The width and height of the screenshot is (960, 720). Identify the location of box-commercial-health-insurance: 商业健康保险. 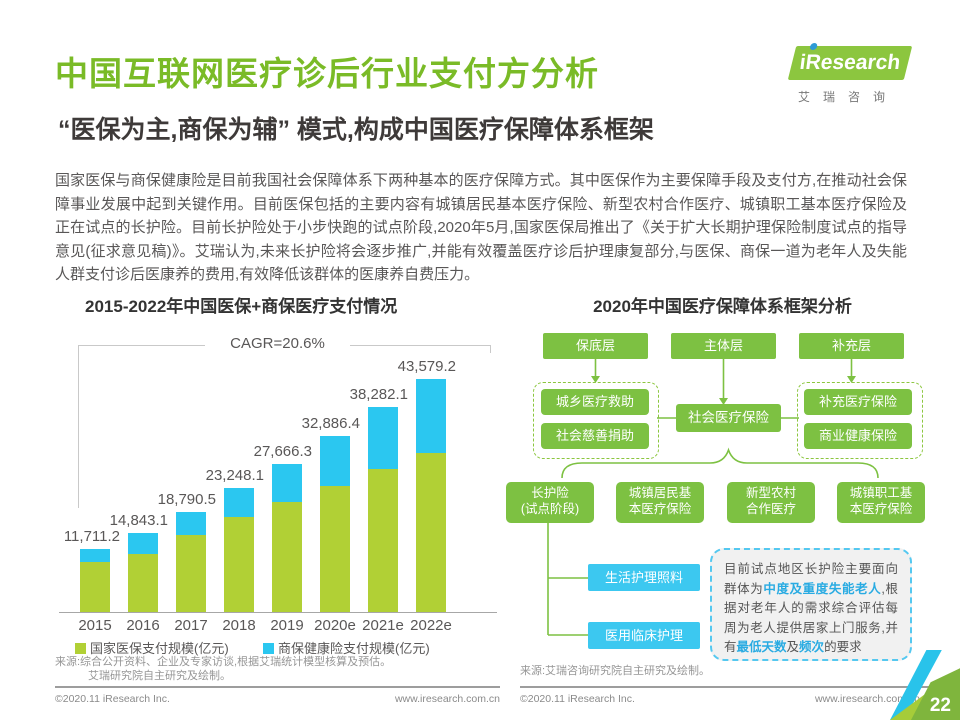
(858, 436).